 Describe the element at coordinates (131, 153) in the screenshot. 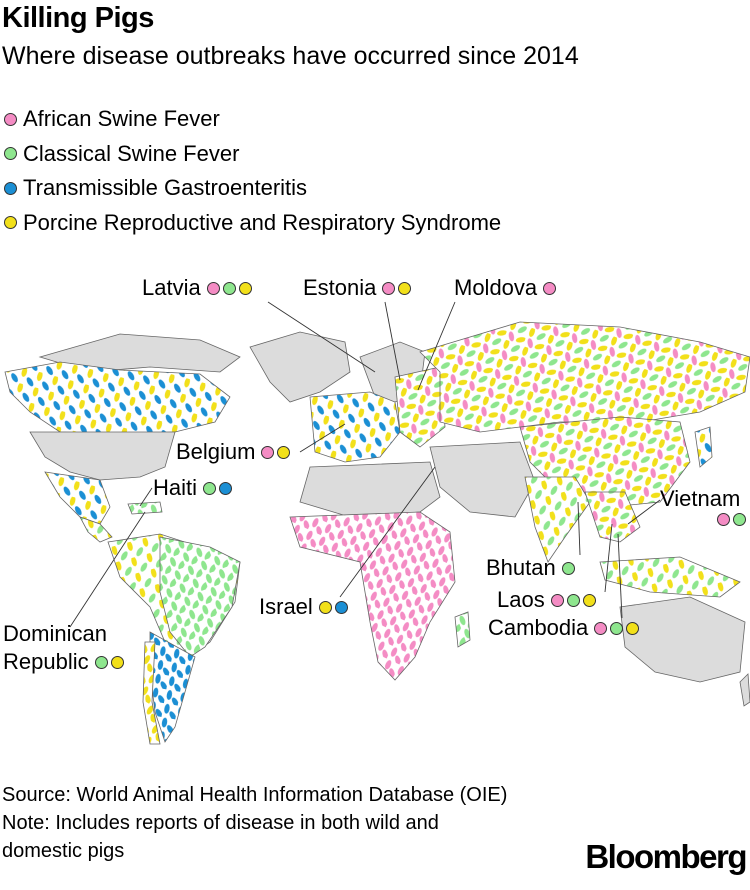

I see `legend-label: Classical Swine Fever` at that location.